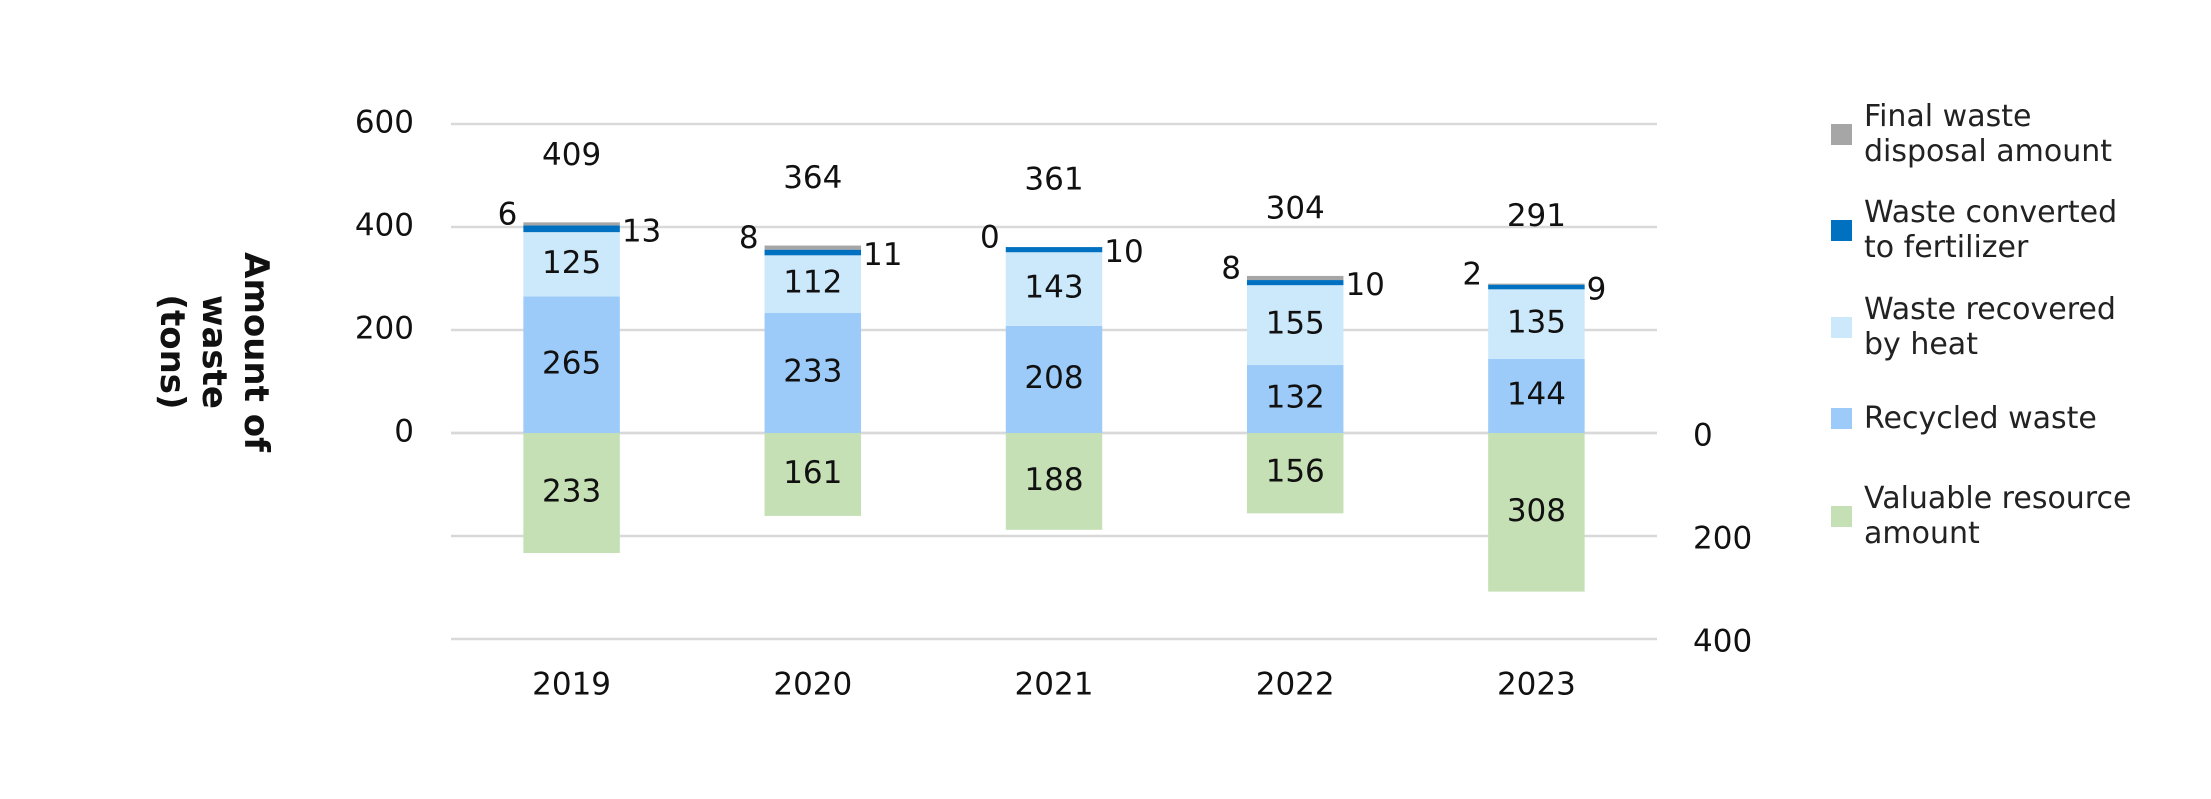 The image size is (2211, 799). What do you see at coordinates (641, 231) in the screenshot?
I see `data-label: 13` at bounding box center [641, 231].